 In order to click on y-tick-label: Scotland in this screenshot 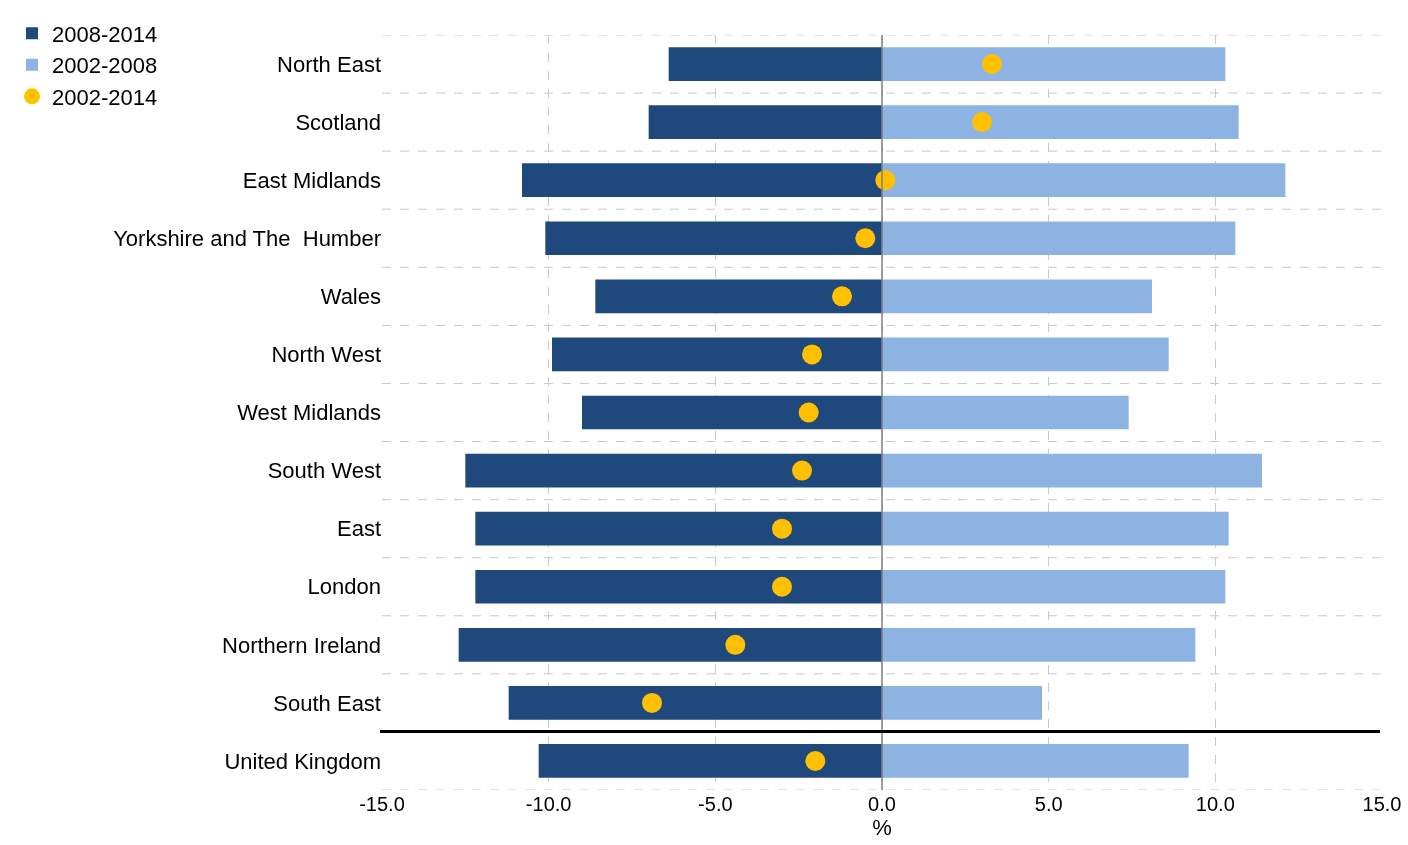, I will do `click(338, 122)`.